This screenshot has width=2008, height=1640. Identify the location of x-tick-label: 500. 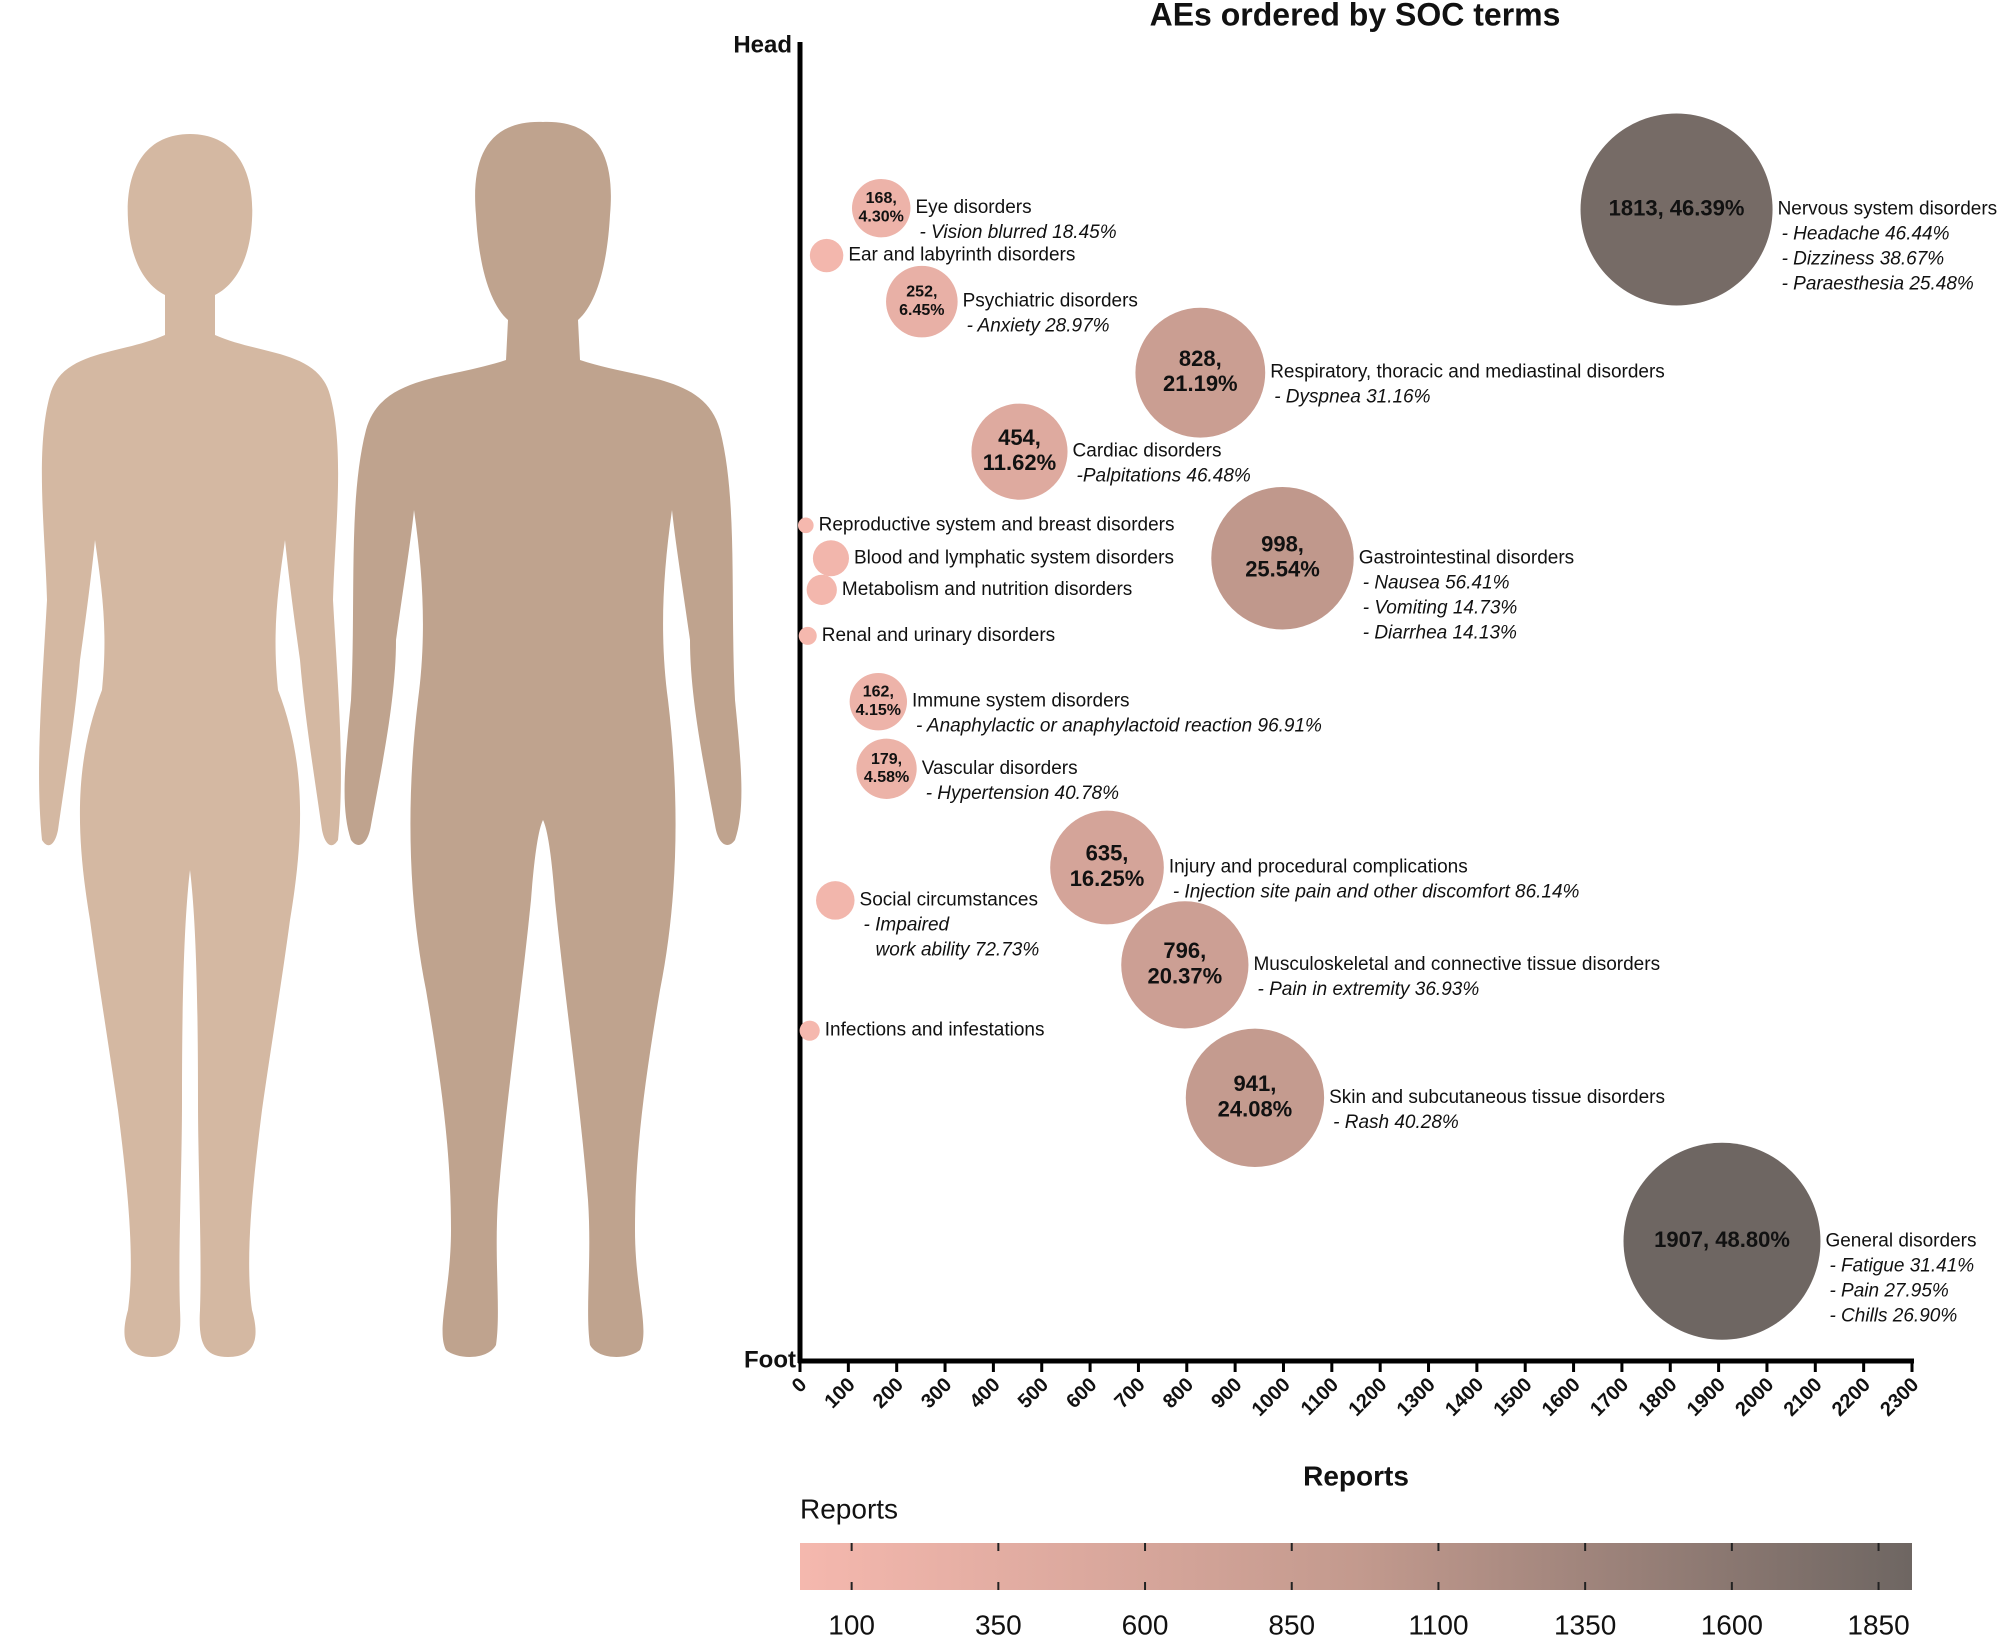
(1033, 1393).